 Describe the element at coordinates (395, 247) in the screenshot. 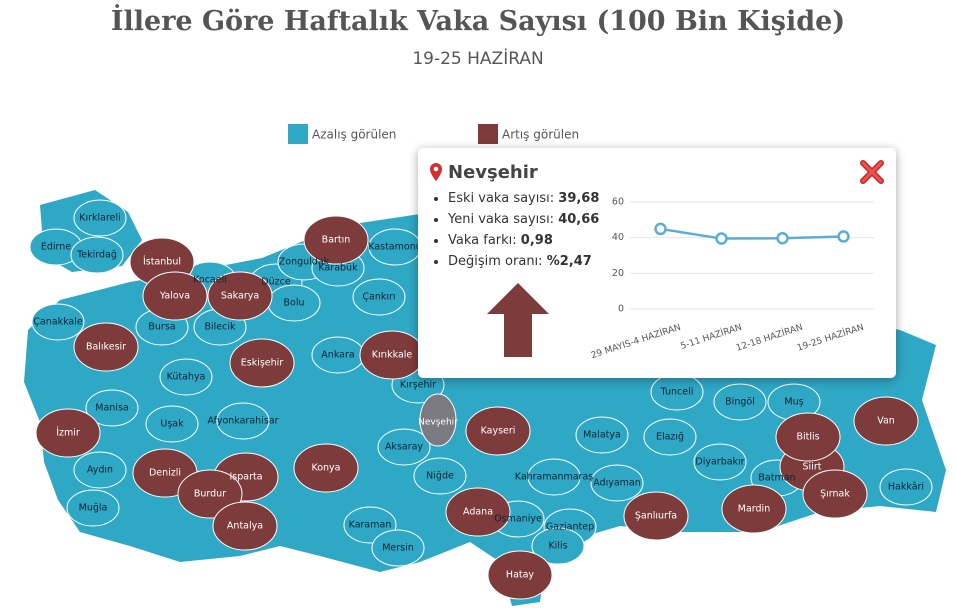

I see `province-label: Kastamonu` at that location.